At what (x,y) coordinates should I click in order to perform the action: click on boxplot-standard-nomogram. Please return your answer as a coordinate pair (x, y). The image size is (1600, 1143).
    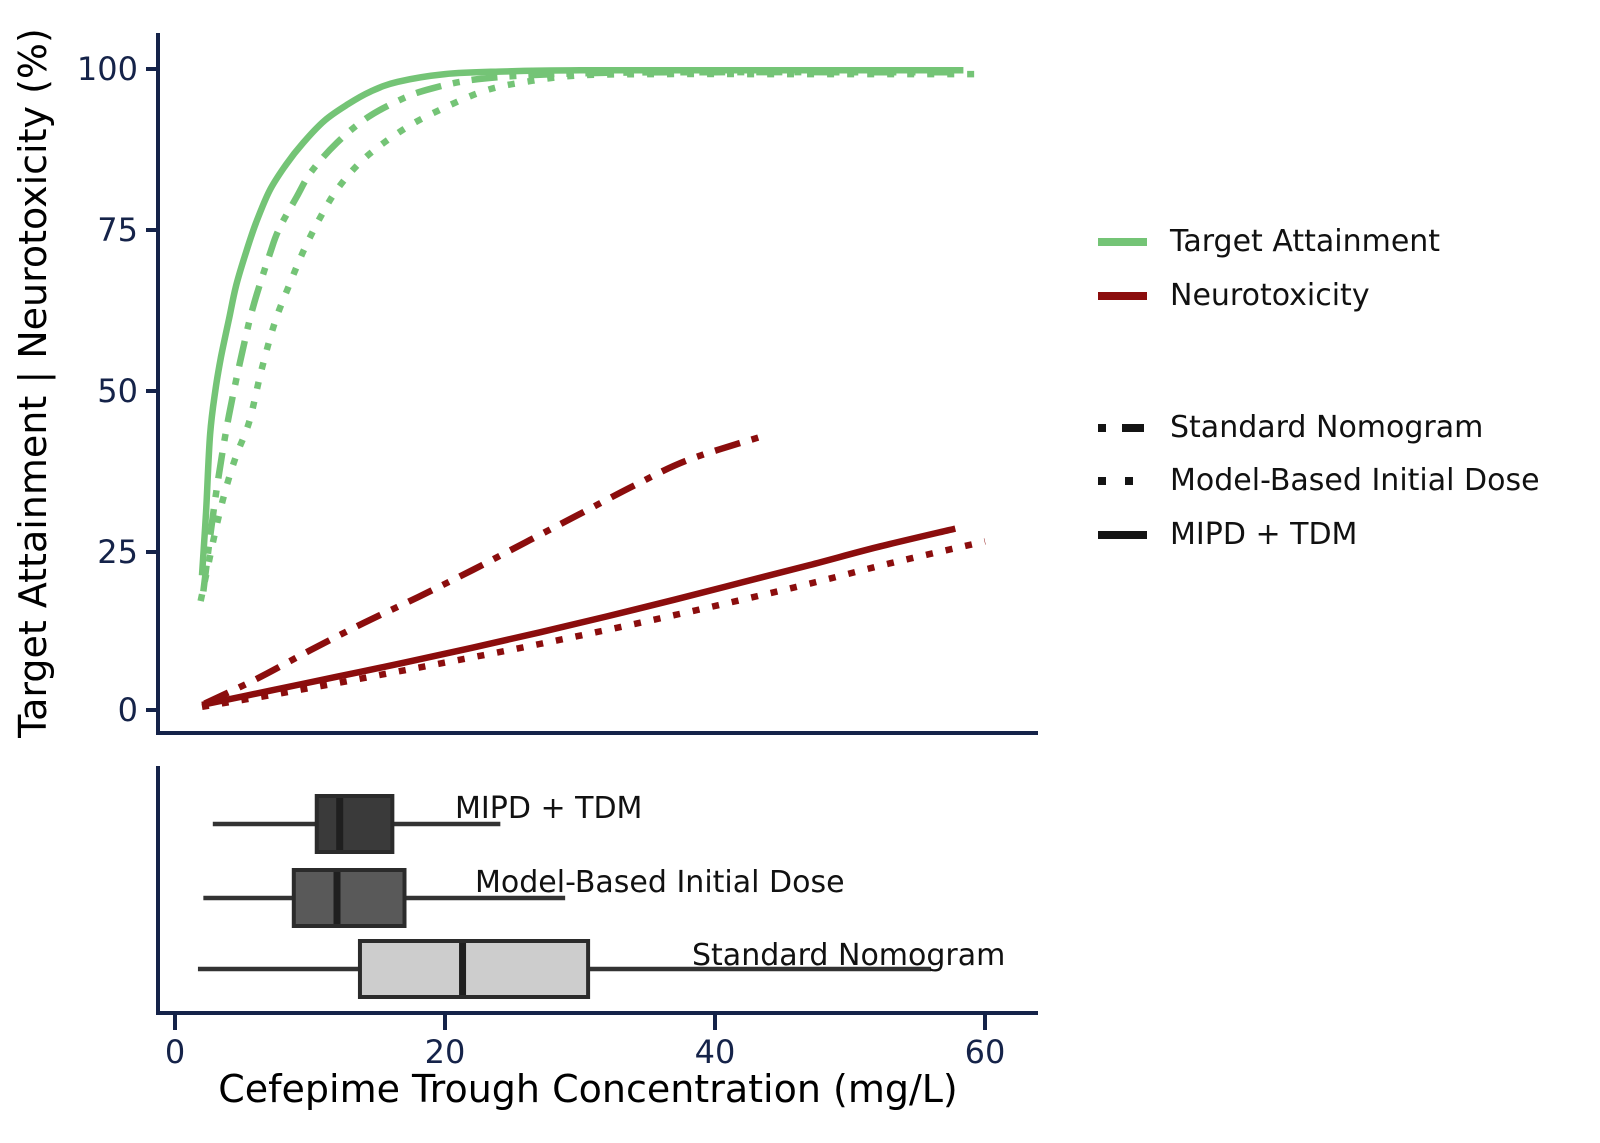
    Looking at the image, I should click on (564, 969).